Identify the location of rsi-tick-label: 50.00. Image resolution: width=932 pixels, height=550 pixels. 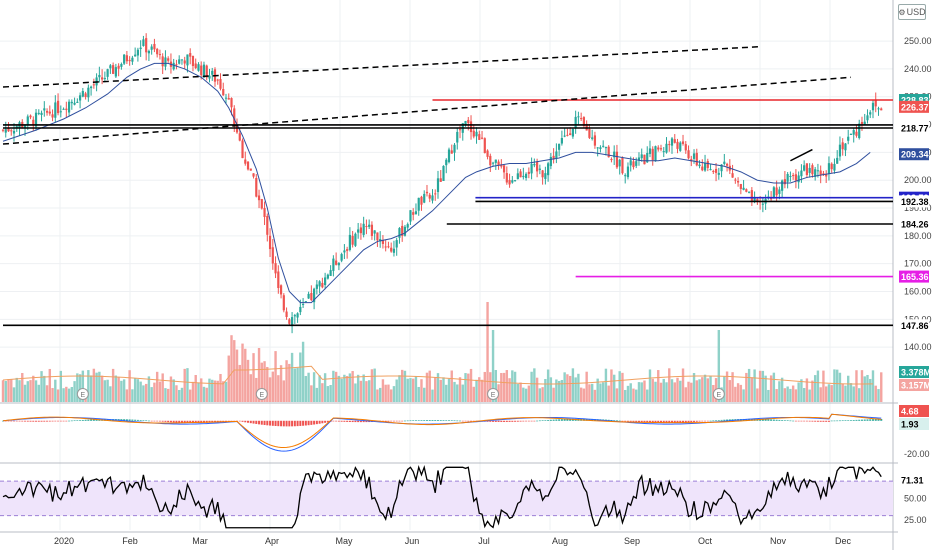
(915, 498).